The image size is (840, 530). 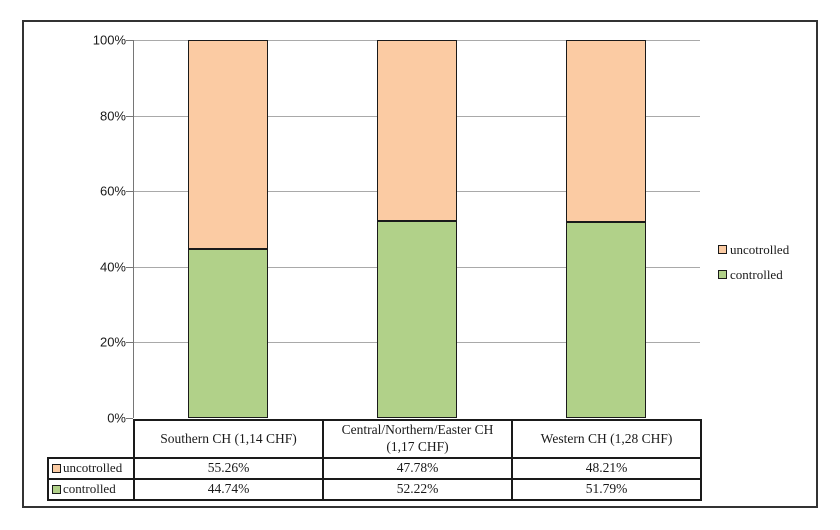 What do you see at coordinates (116, 418) in the screenshot?
I see `y-tick-label: 0%` at bounding box center [116, 418].